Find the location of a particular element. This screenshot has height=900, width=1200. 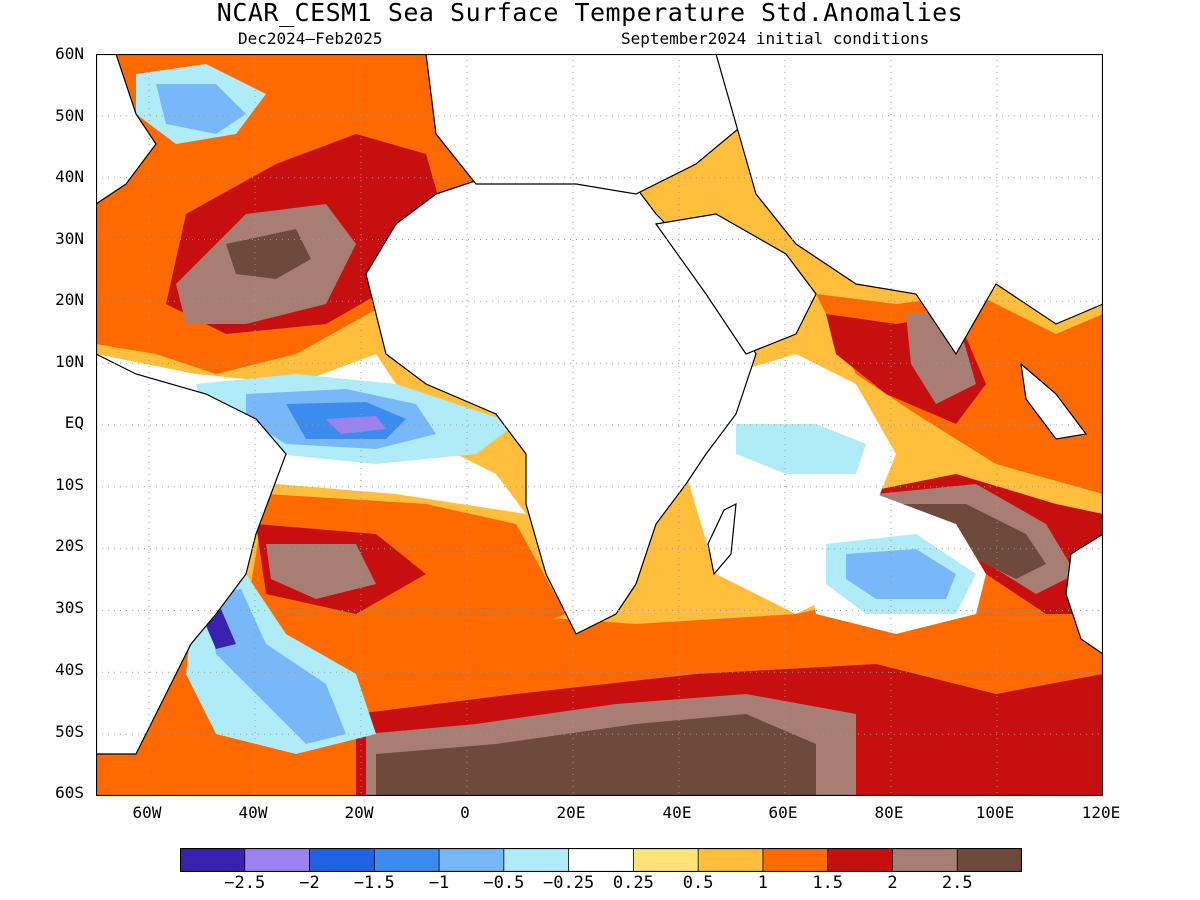

lat-label: 40N is located at coordinates (69, 176).